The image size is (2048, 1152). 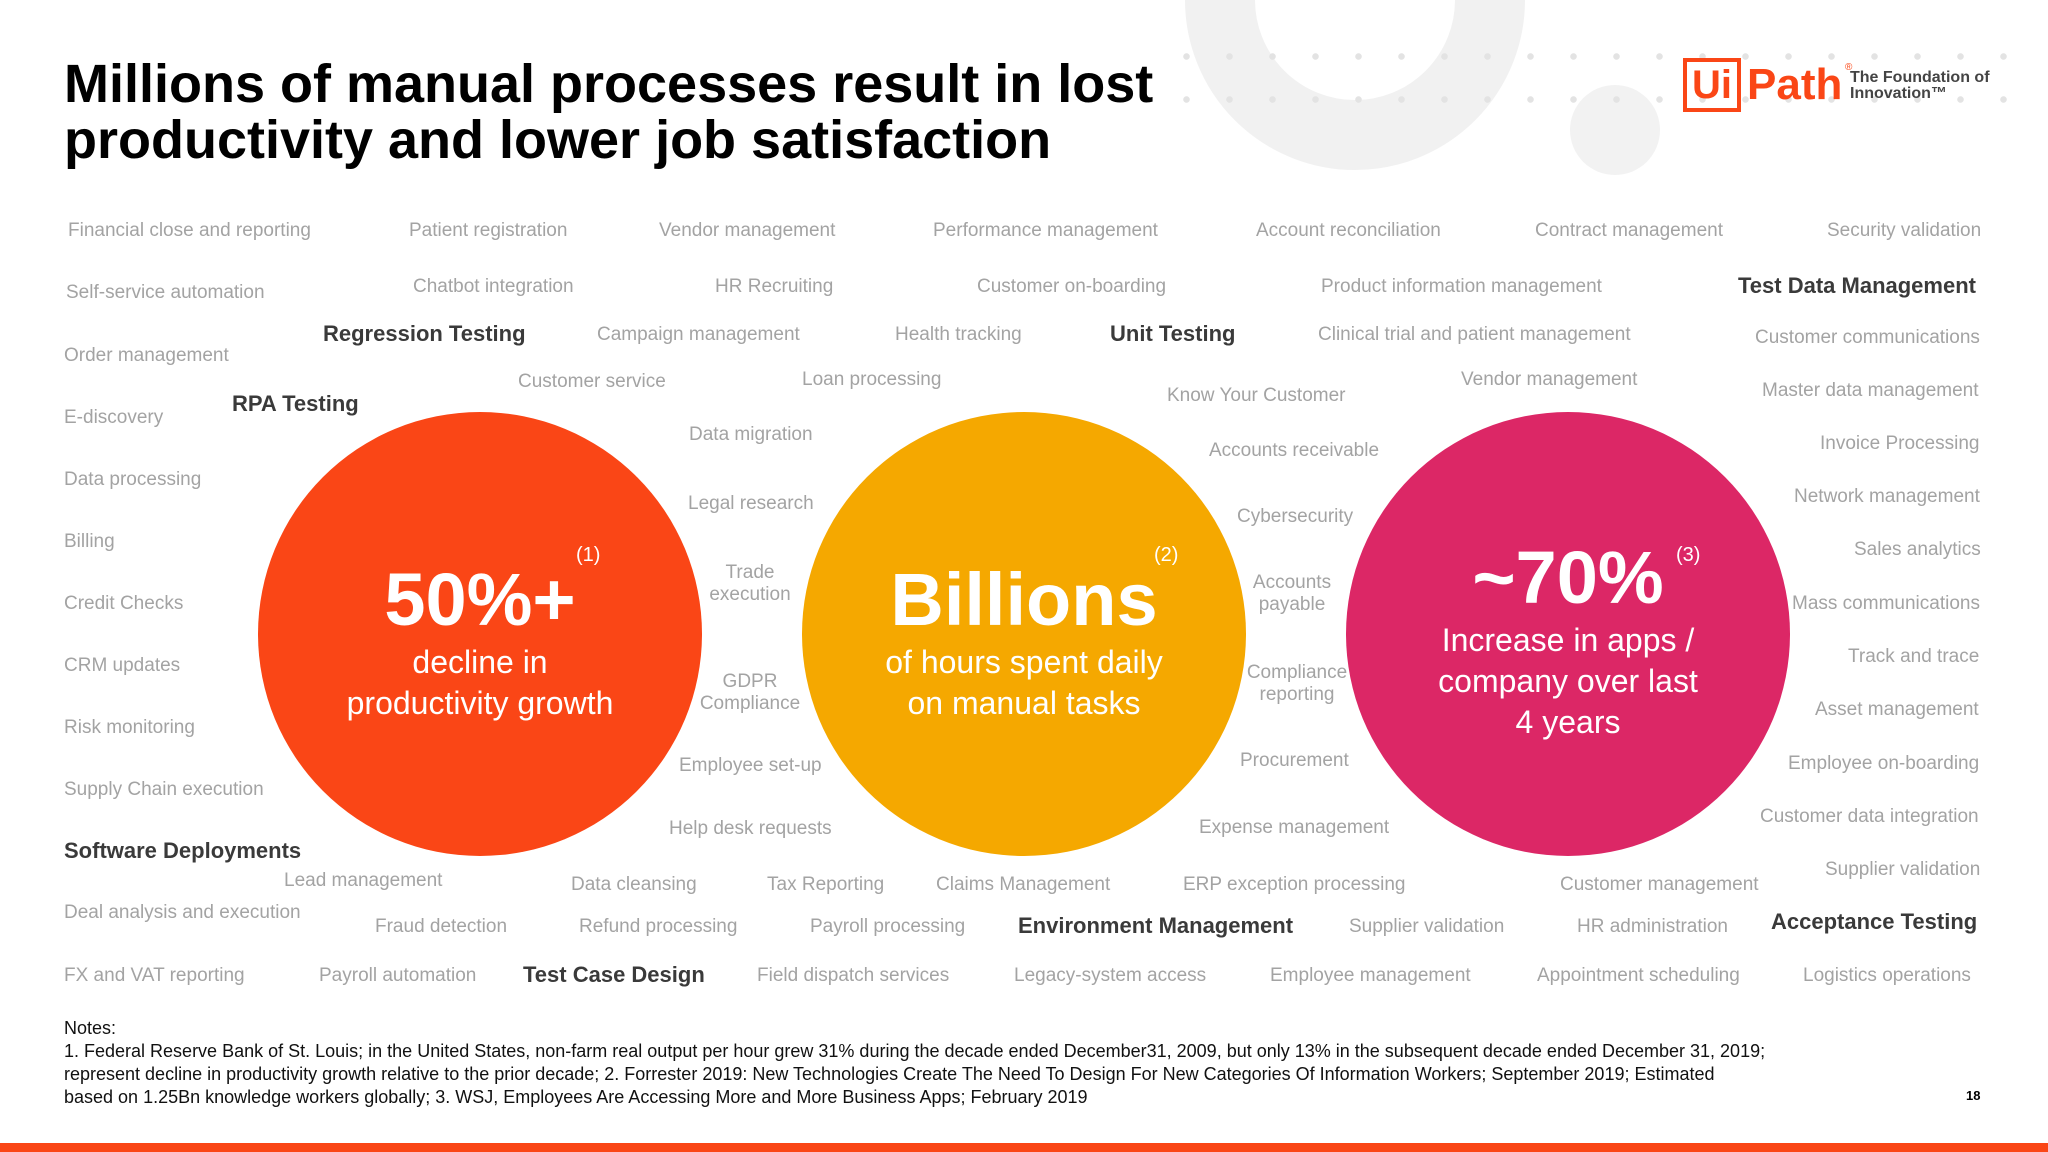 What do you see at coordinates (1294, 884) in the screenshot?
I see `process-label: ERP exception processing` at bounding box center [1294, 884].